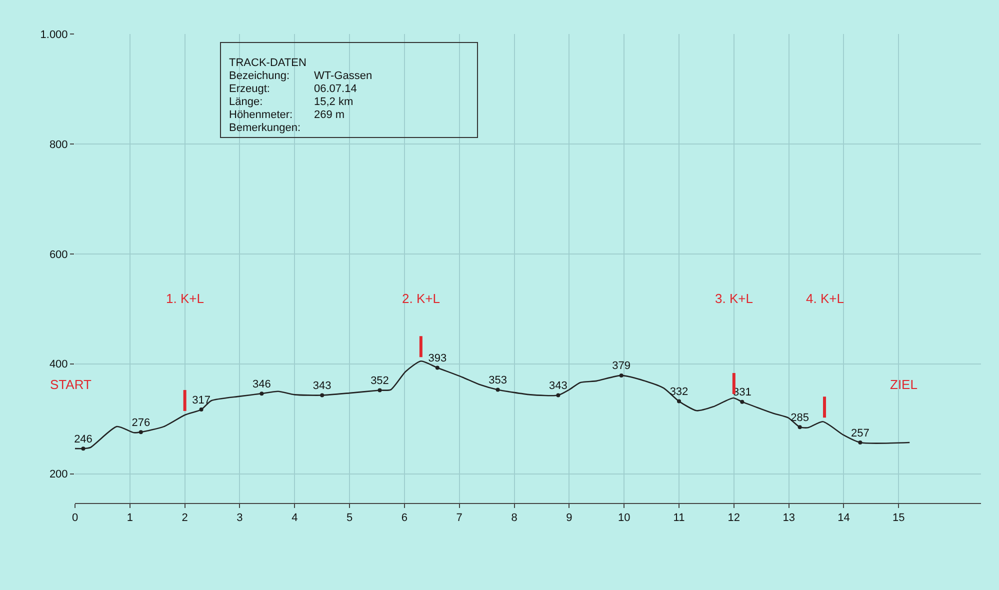  What do you see at coordinates (799, 418) in the screenshot?
I see `data-label: 285` at bounding box center [799, 418].